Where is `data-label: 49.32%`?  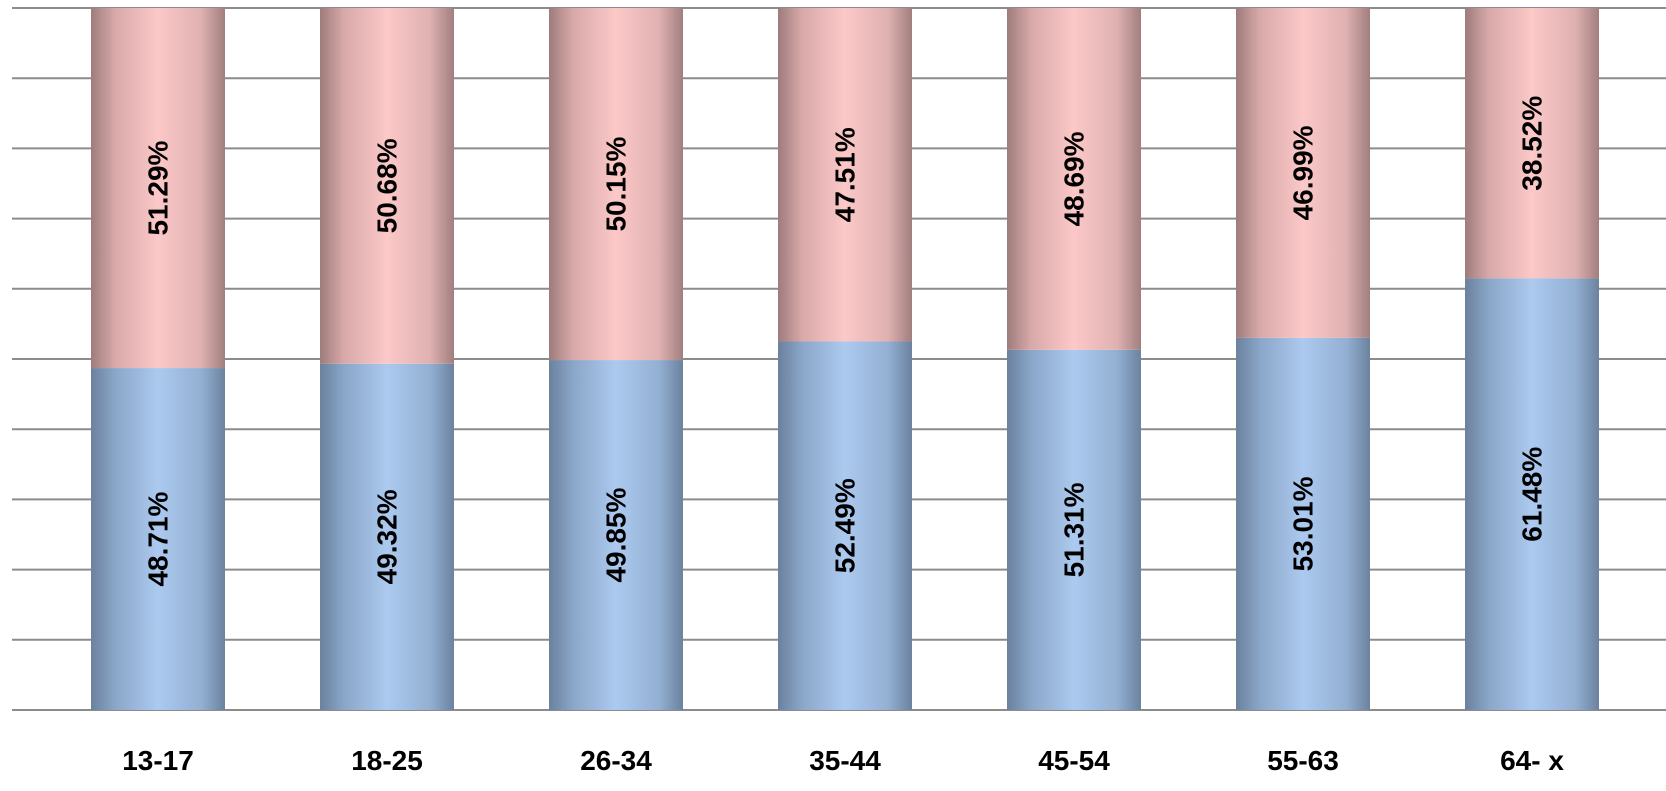 data-label: 49.32% is located at coordinates (387, 536).